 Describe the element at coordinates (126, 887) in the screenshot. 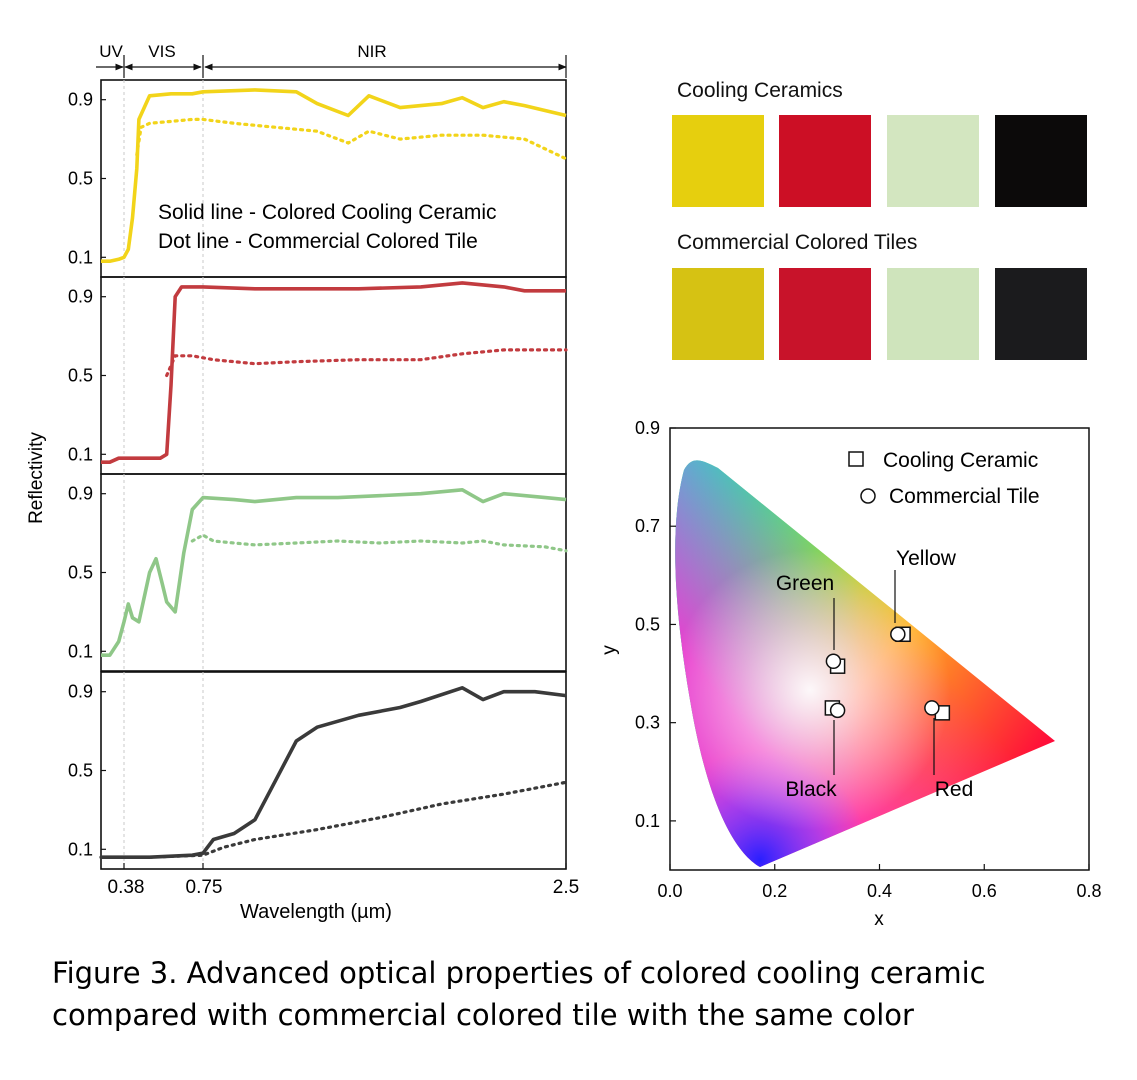

I see `x-tick-038: 0.38` at that location.